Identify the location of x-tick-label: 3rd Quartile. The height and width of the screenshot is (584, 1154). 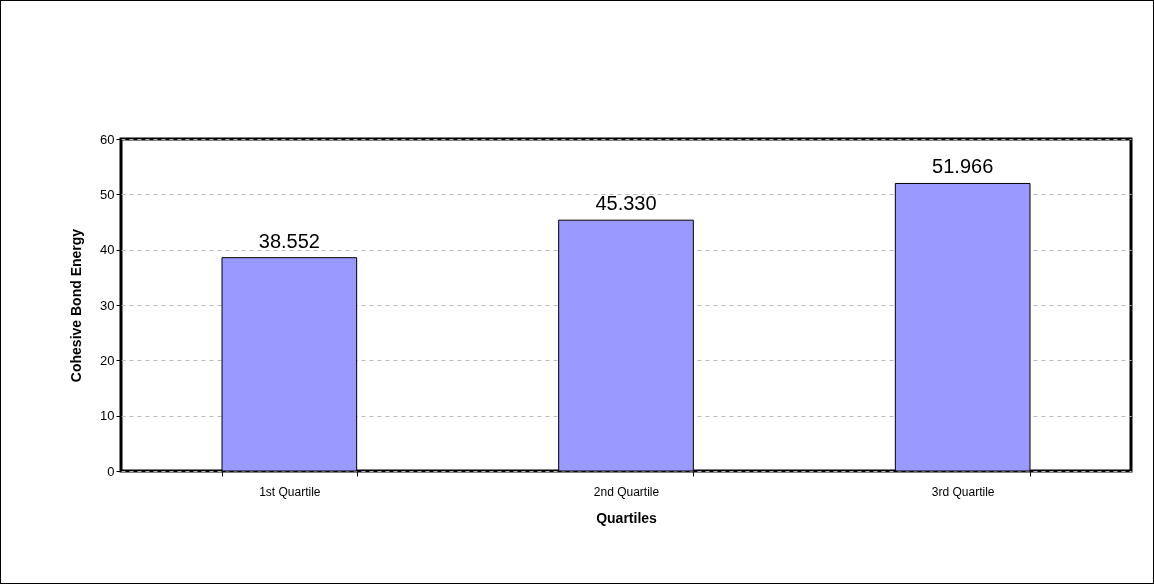
(963, 491).